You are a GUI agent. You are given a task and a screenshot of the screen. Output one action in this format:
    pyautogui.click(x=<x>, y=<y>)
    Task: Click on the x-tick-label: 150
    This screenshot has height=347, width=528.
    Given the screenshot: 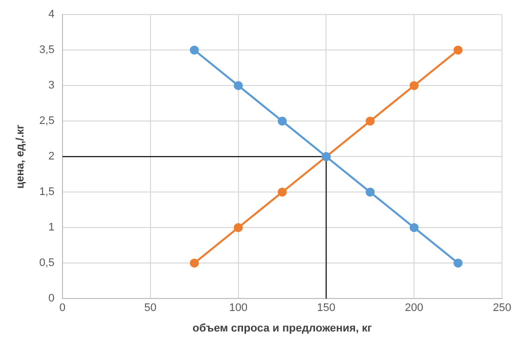 What is the action you would take?
    pyautogui.click(x=326, y=308)
    